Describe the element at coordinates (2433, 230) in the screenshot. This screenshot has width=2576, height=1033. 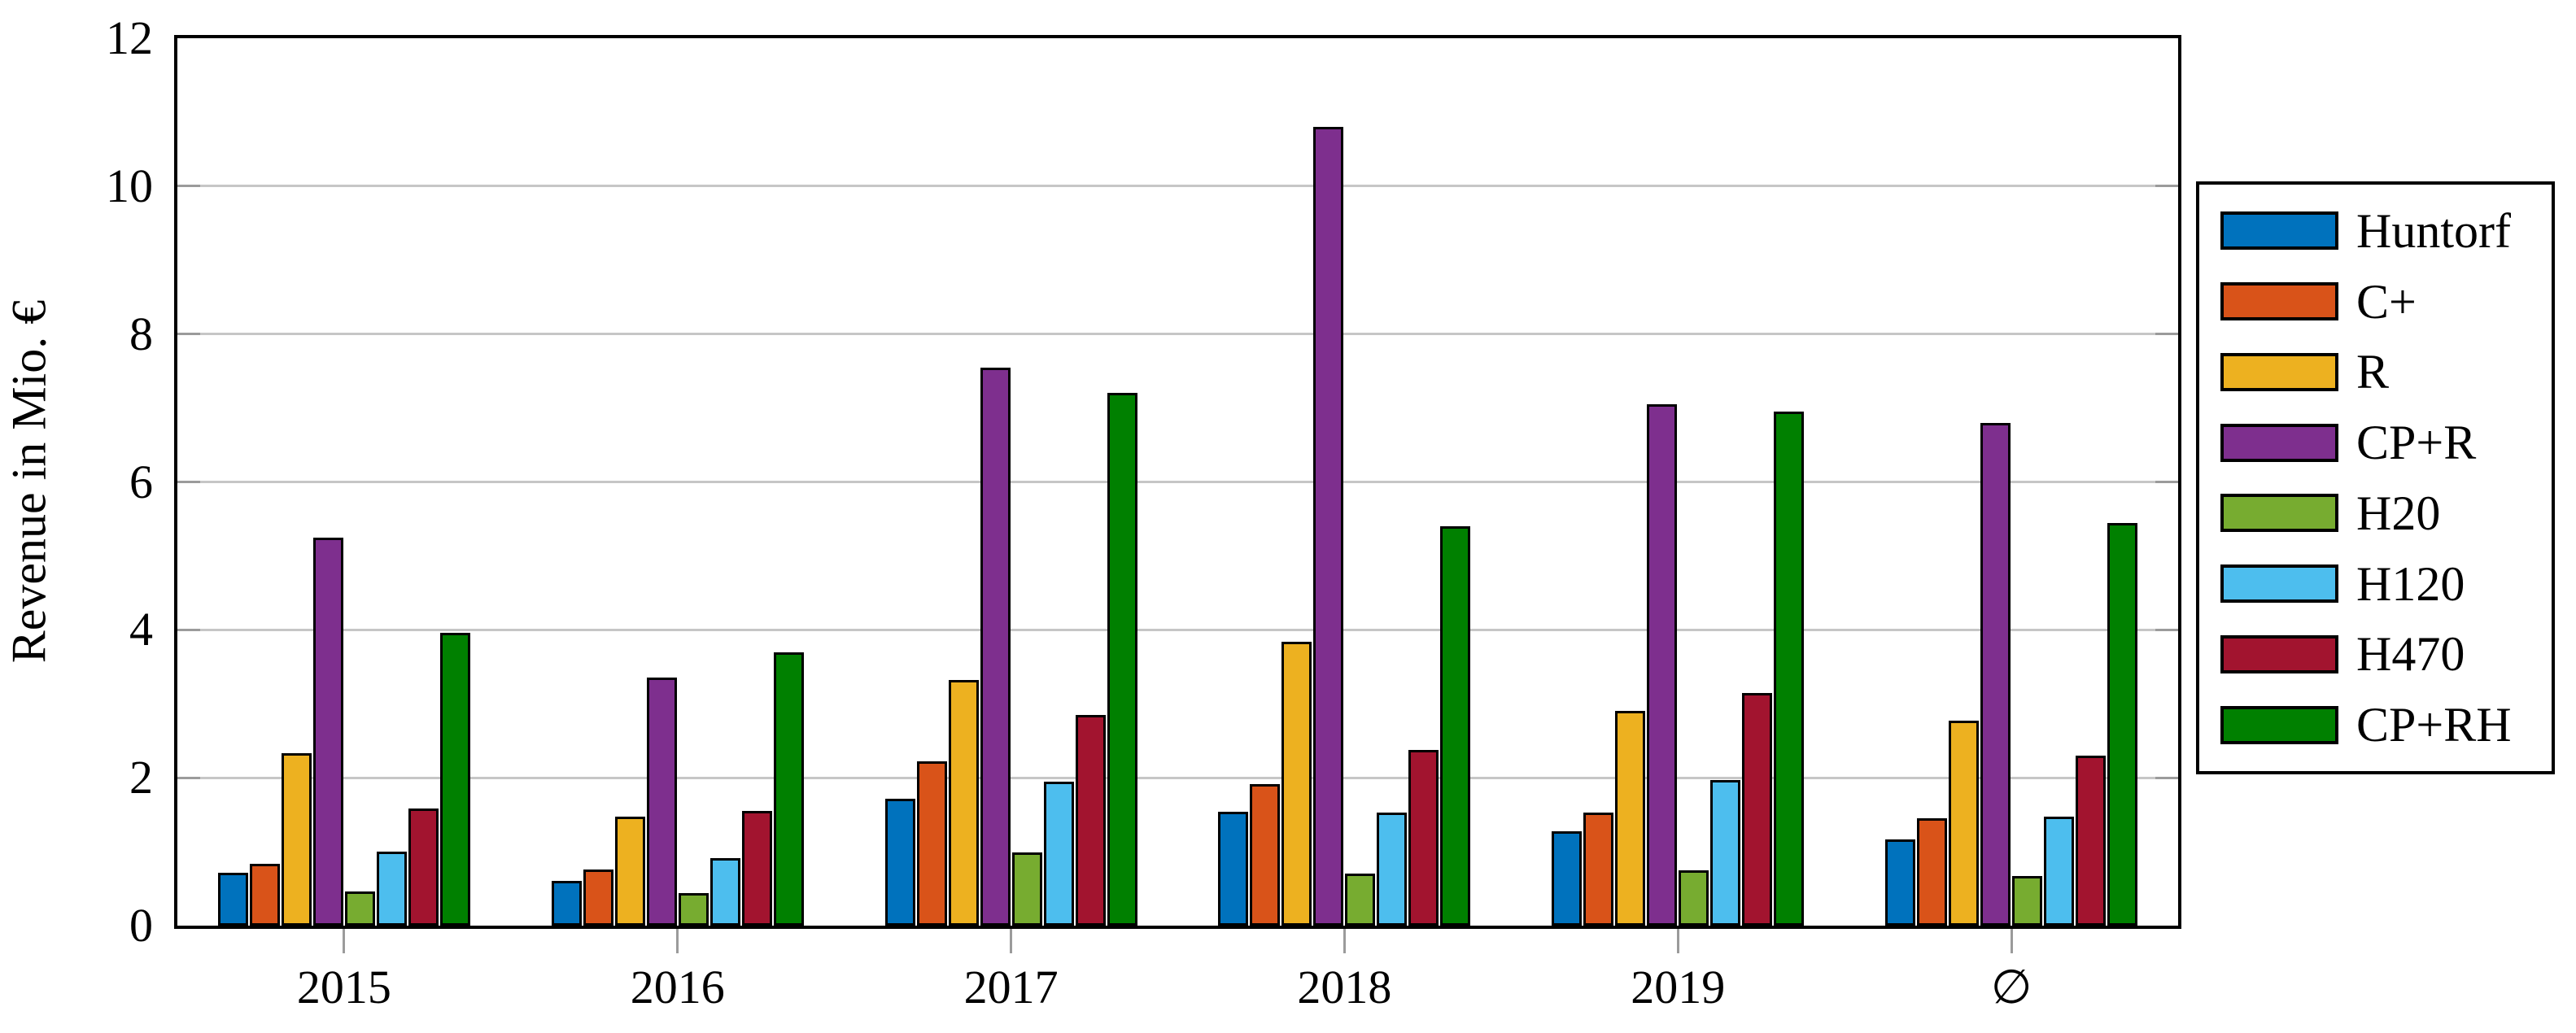
I see `legend-label-Huntorf: Huntorf` at that location.